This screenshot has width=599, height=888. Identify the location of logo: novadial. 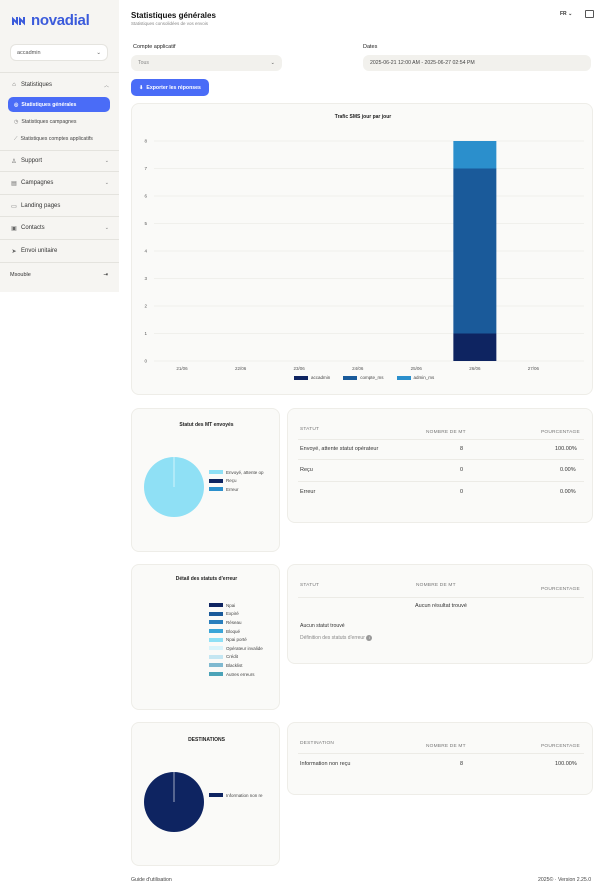
(51, 20).